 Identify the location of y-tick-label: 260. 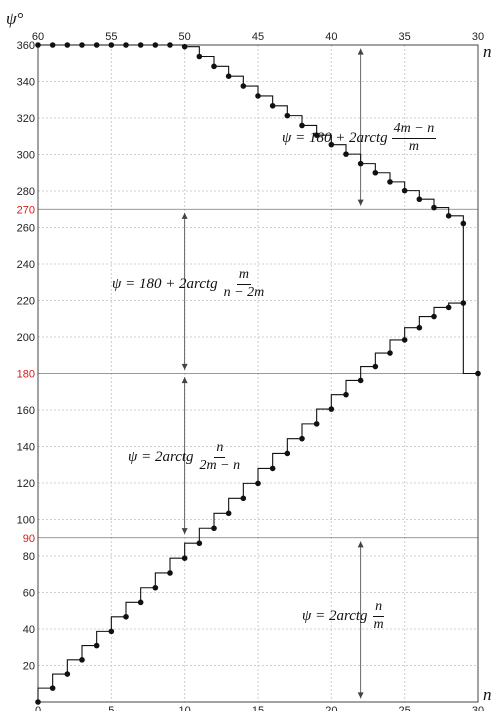
(26, 229).